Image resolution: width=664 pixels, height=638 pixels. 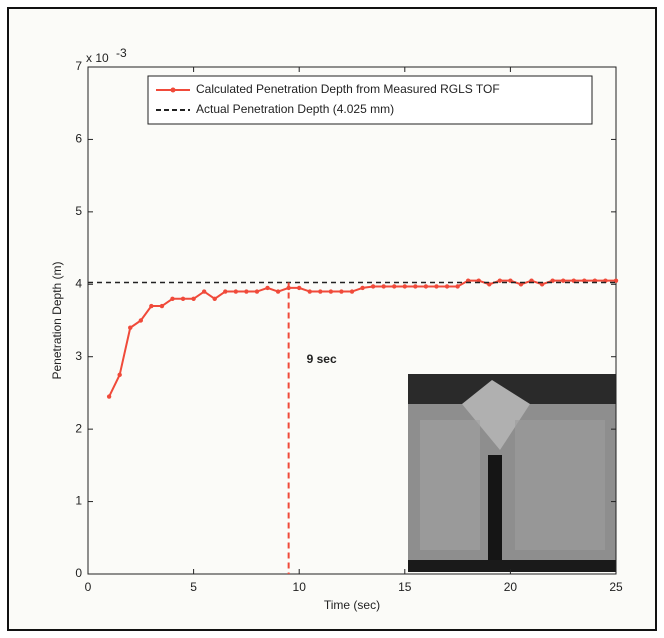 What do you see at coordinates (78, 573) in the screenshot?
I see `y-tick-label: 0` at bounding box center [78, 573].